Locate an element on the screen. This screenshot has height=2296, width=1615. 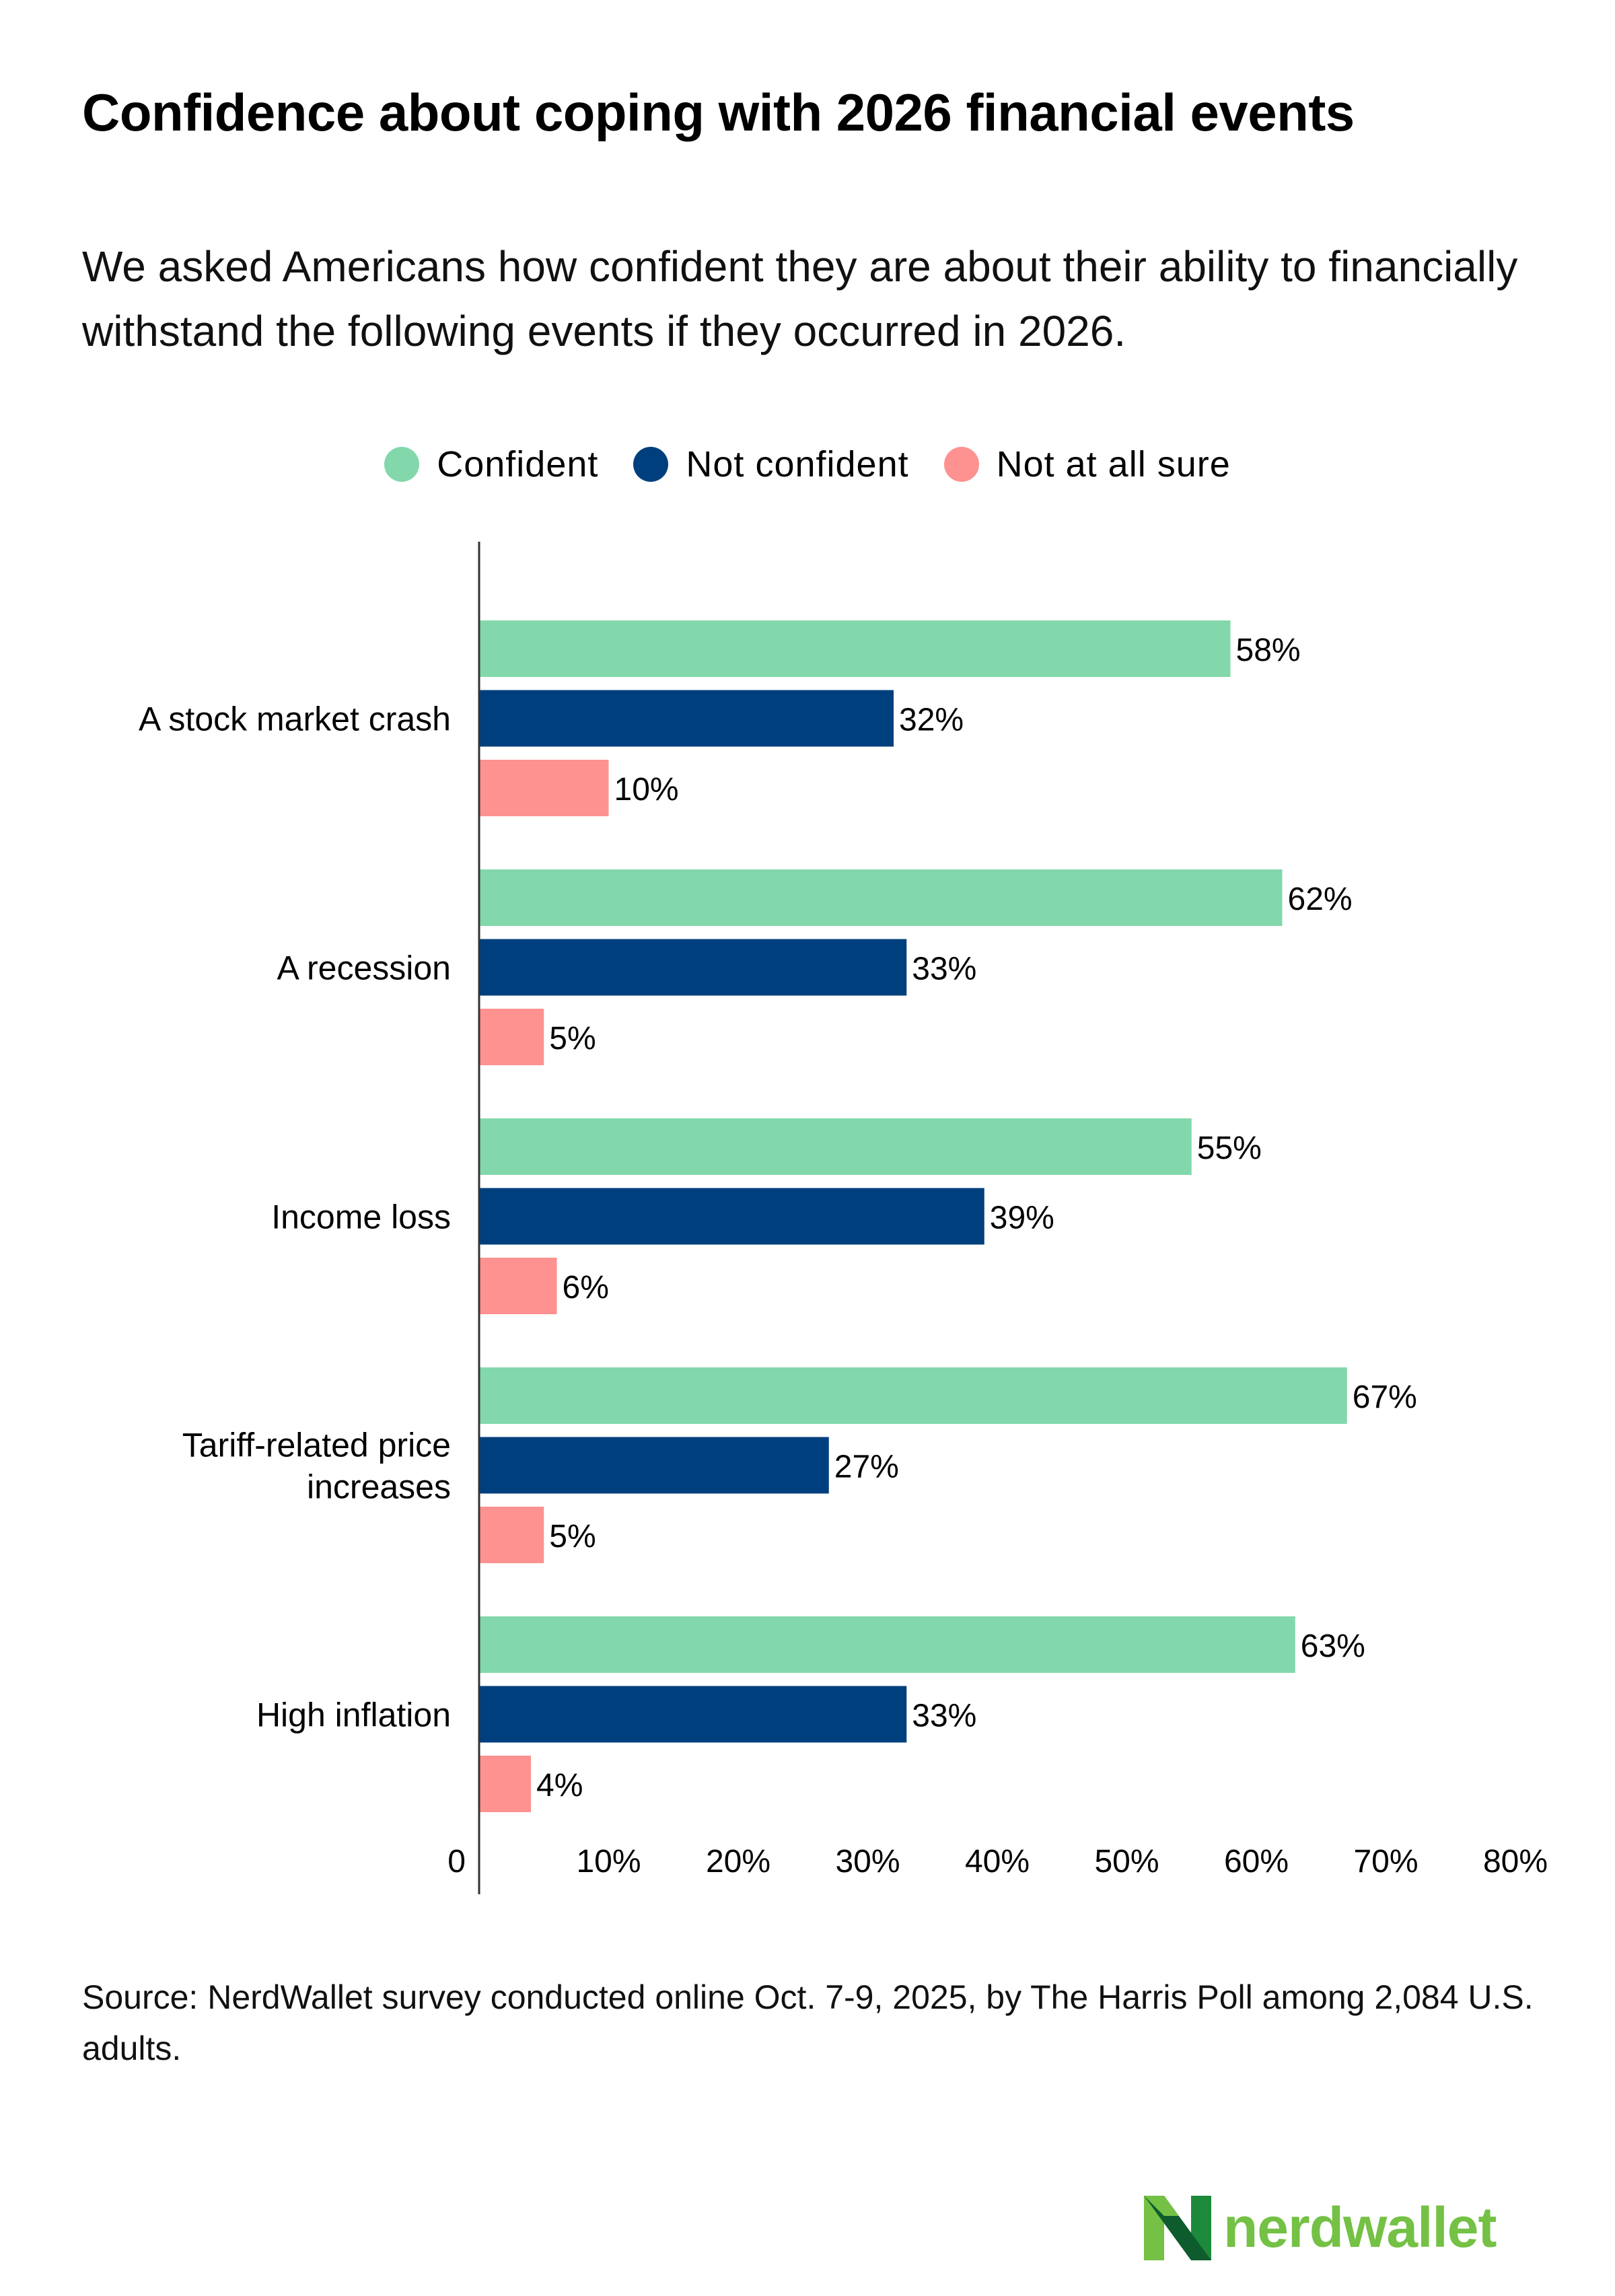
bar-value-label: 4% is located at coordinates (560, 1785).